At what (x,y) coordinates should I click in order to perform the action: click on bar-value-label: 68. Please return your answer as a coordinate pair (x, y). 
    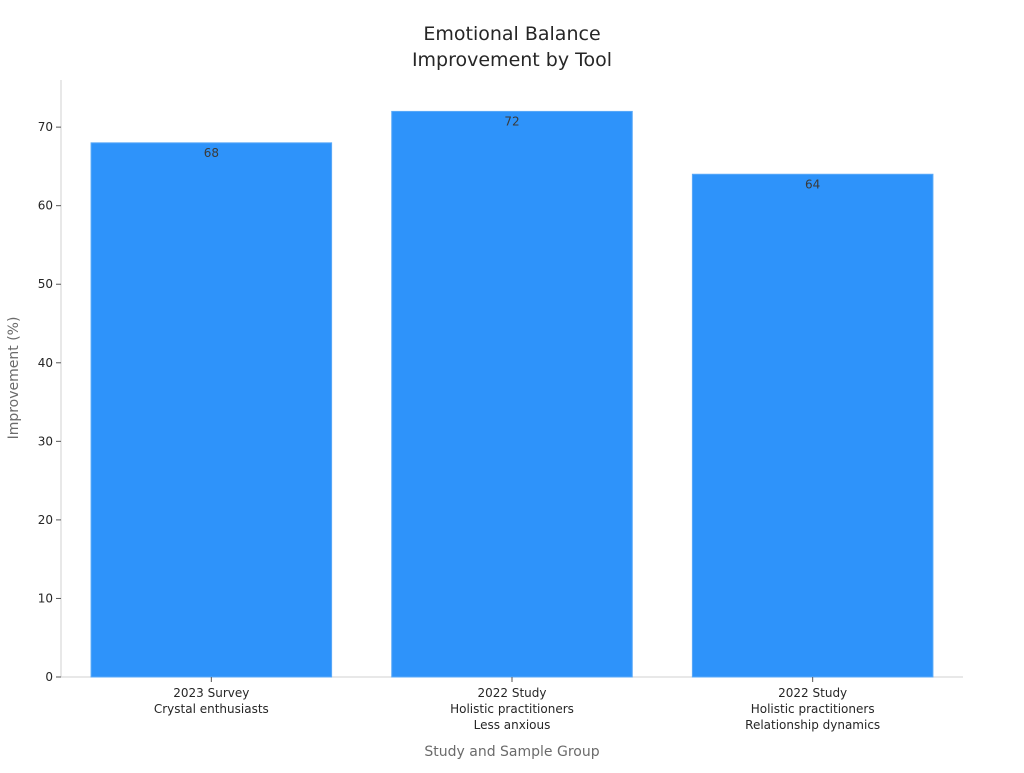
    Looking at the image, I should click on (211, 153).